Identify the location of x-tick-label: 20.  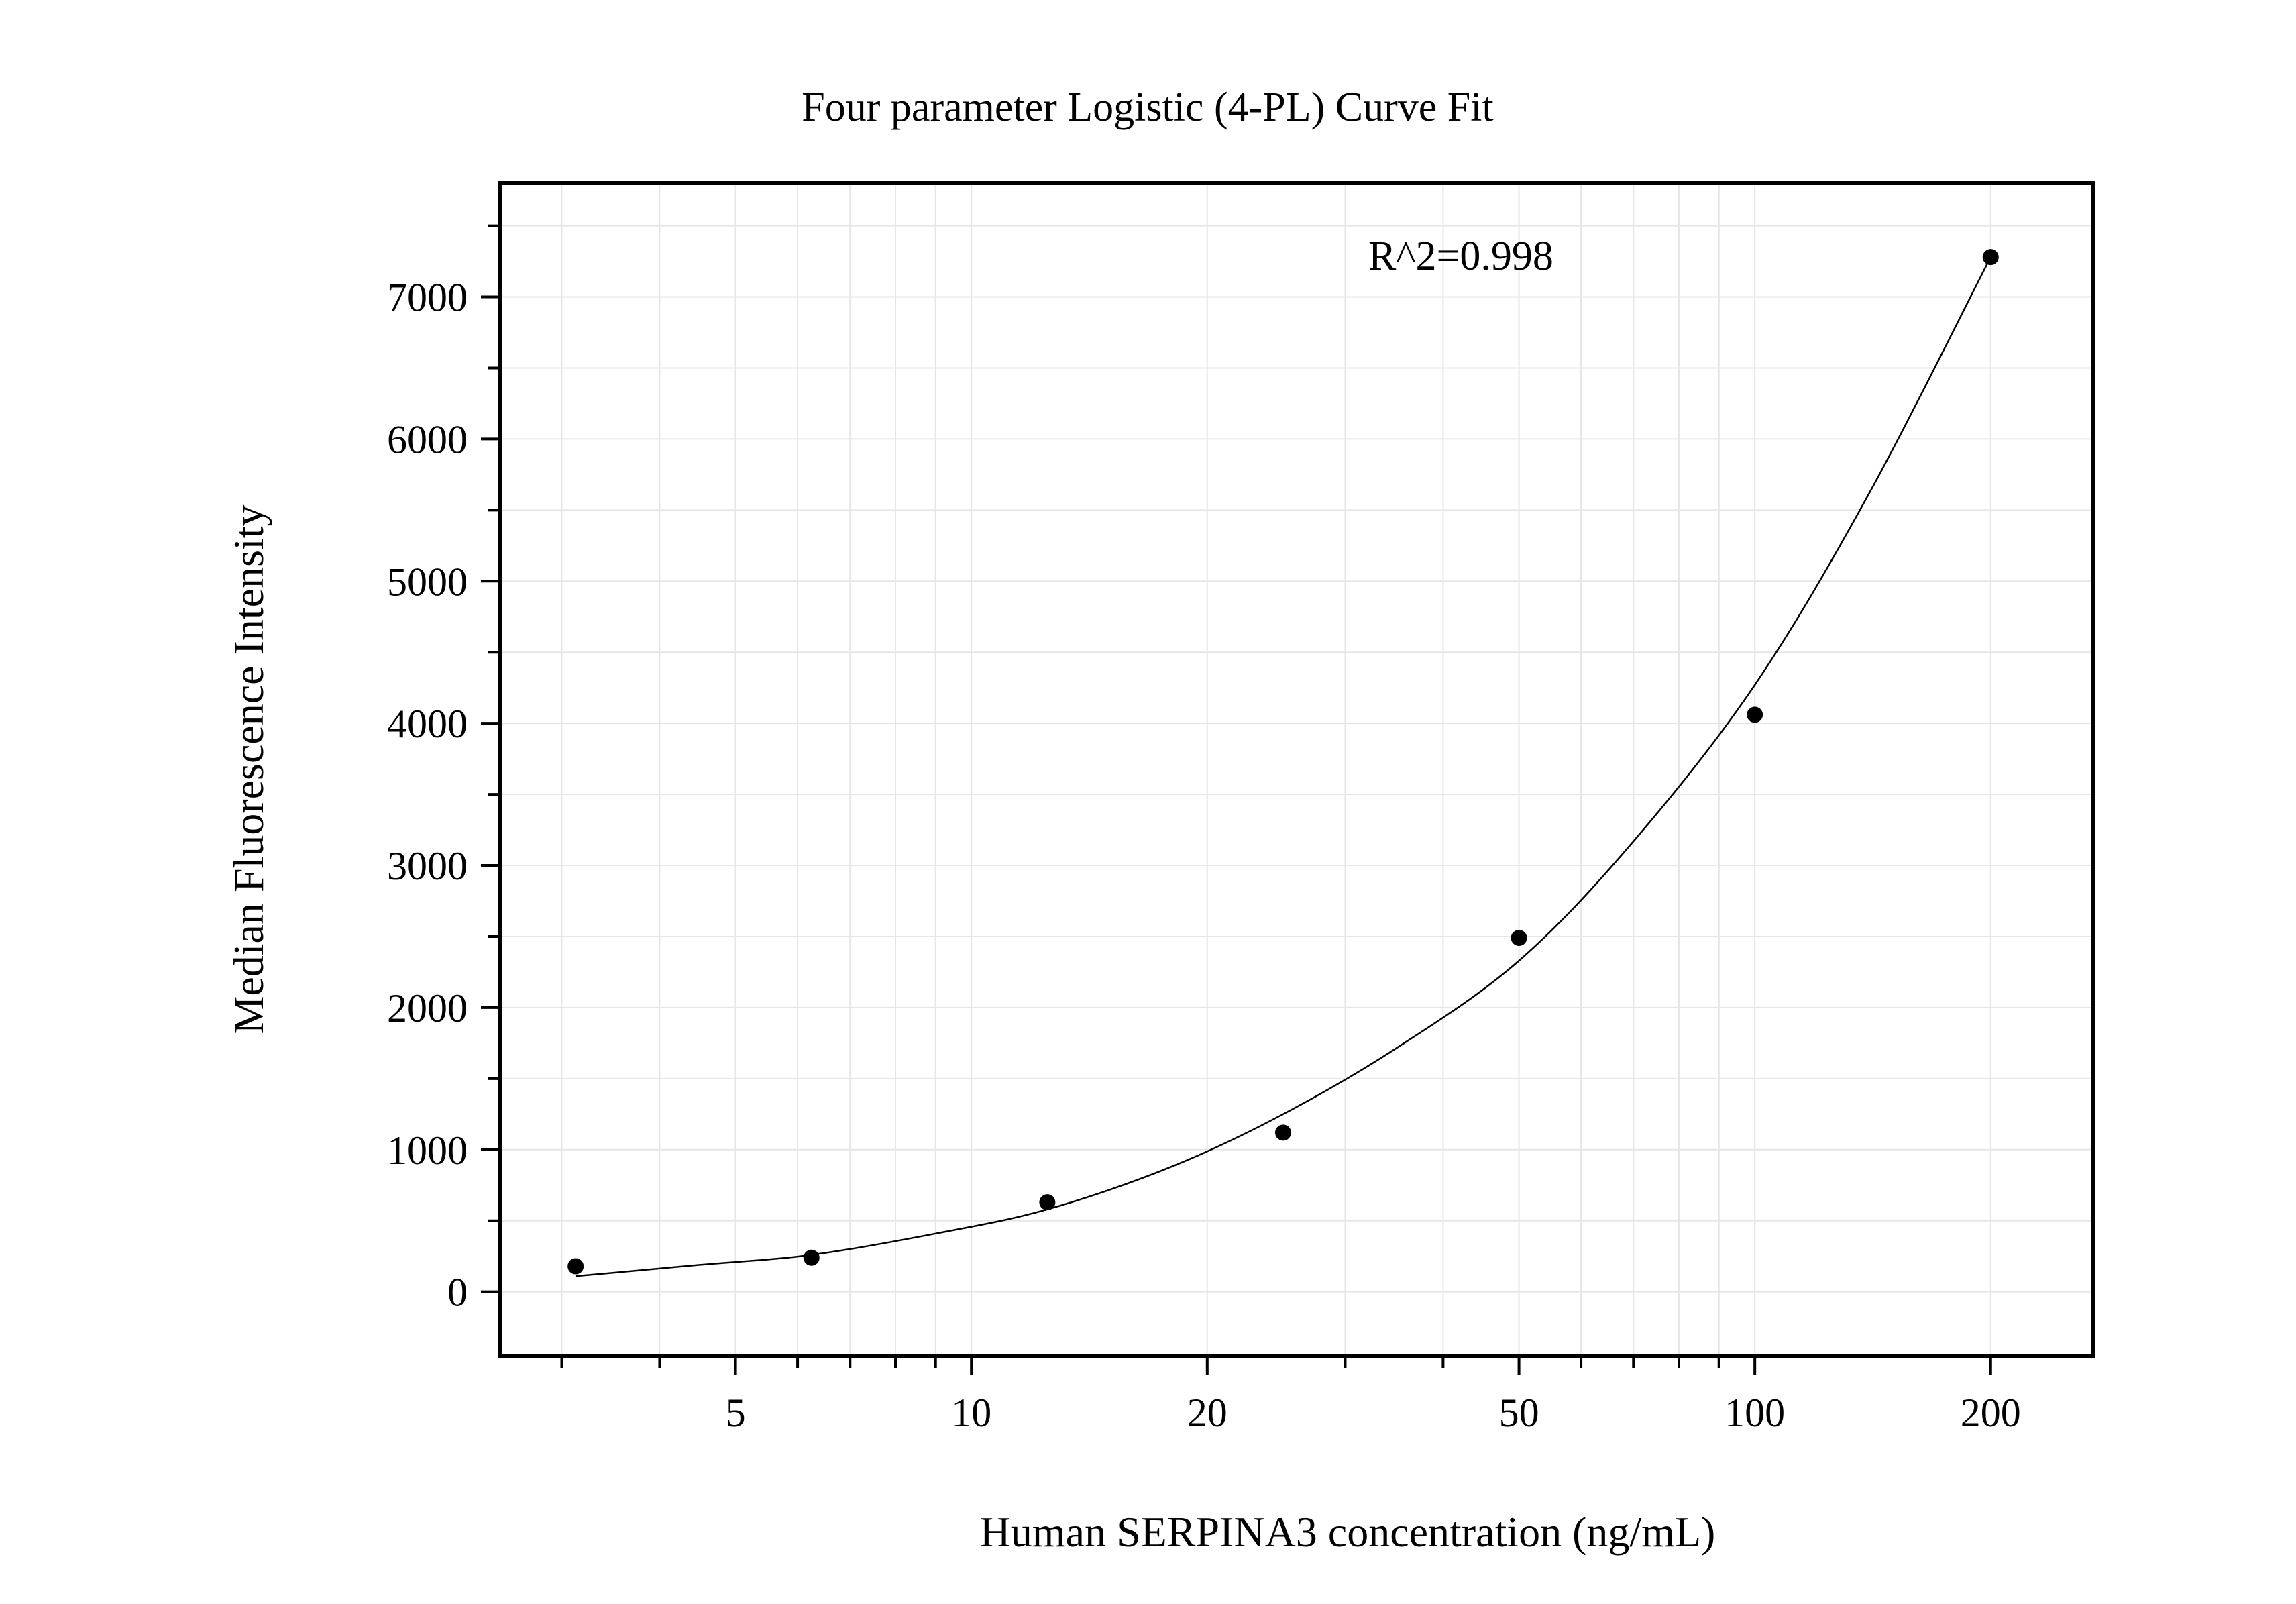
(1207, 1413).